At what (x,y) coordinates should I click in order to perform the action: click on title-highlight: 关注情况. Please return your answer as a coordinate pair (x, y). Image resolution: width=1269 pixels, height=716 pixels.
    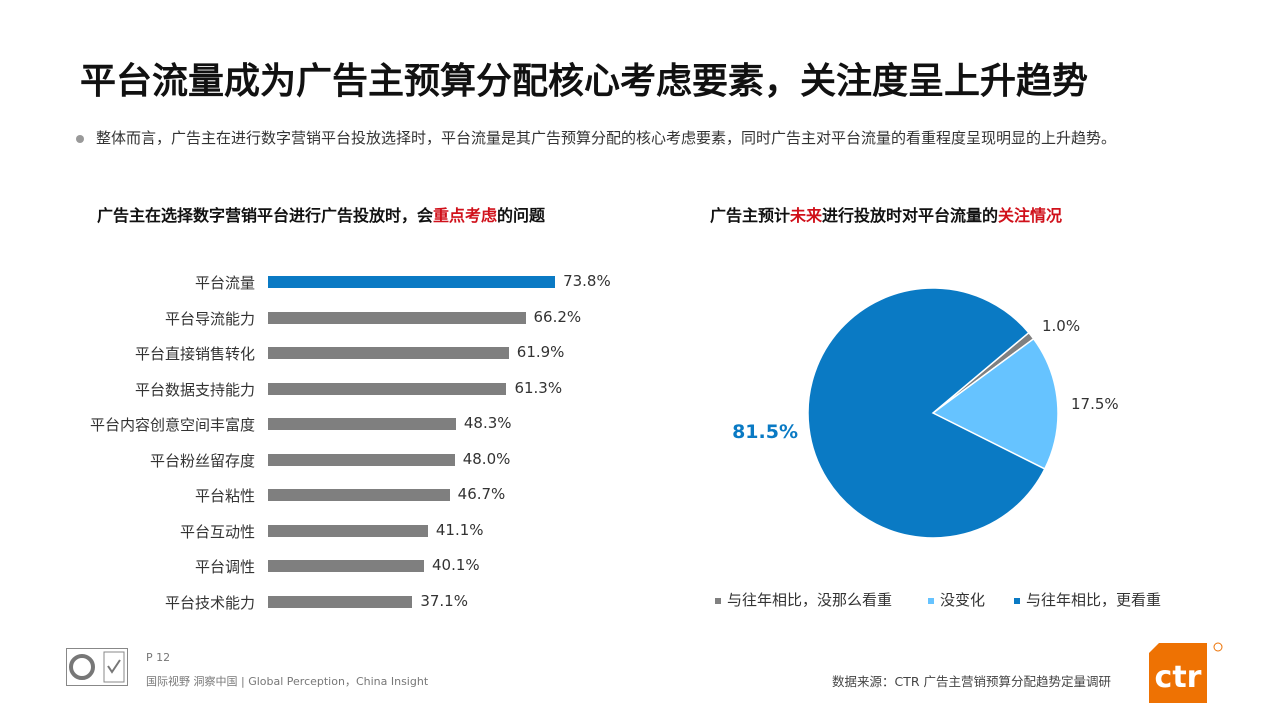
    Looking at the image, I should click on (1030, 215).